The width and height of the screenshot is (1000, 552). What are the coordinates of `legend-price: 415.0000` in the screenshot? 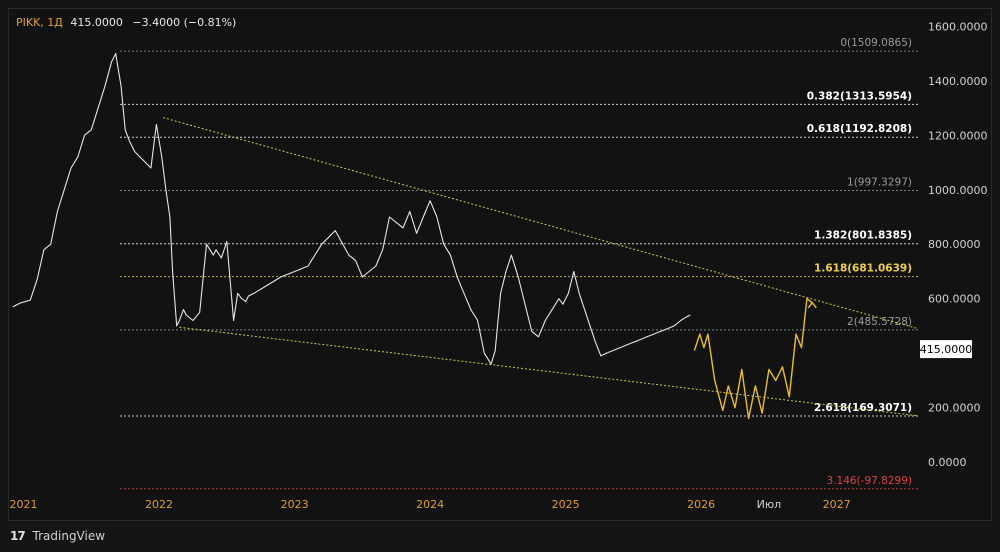 It's located at (96, 22).